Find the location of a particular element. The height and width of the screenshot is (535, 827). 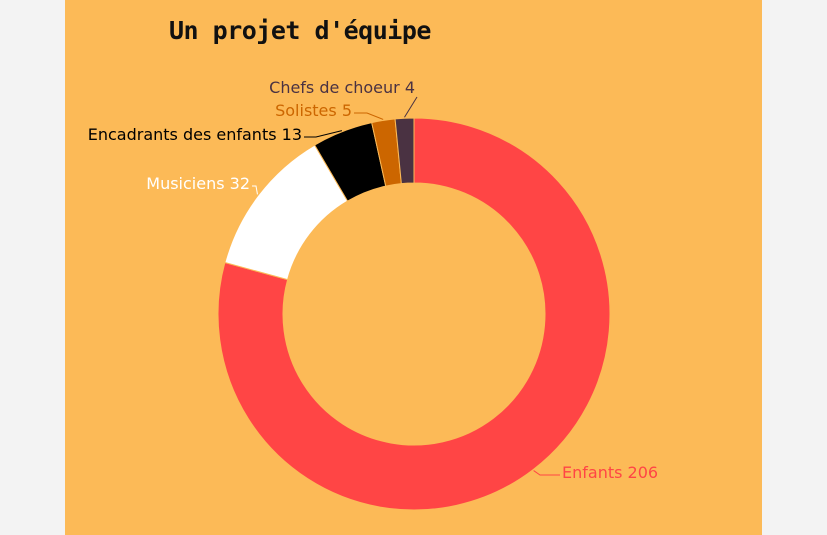

slice-label-musiciens: Musiciens 32 is located at coordinates (198, 183).